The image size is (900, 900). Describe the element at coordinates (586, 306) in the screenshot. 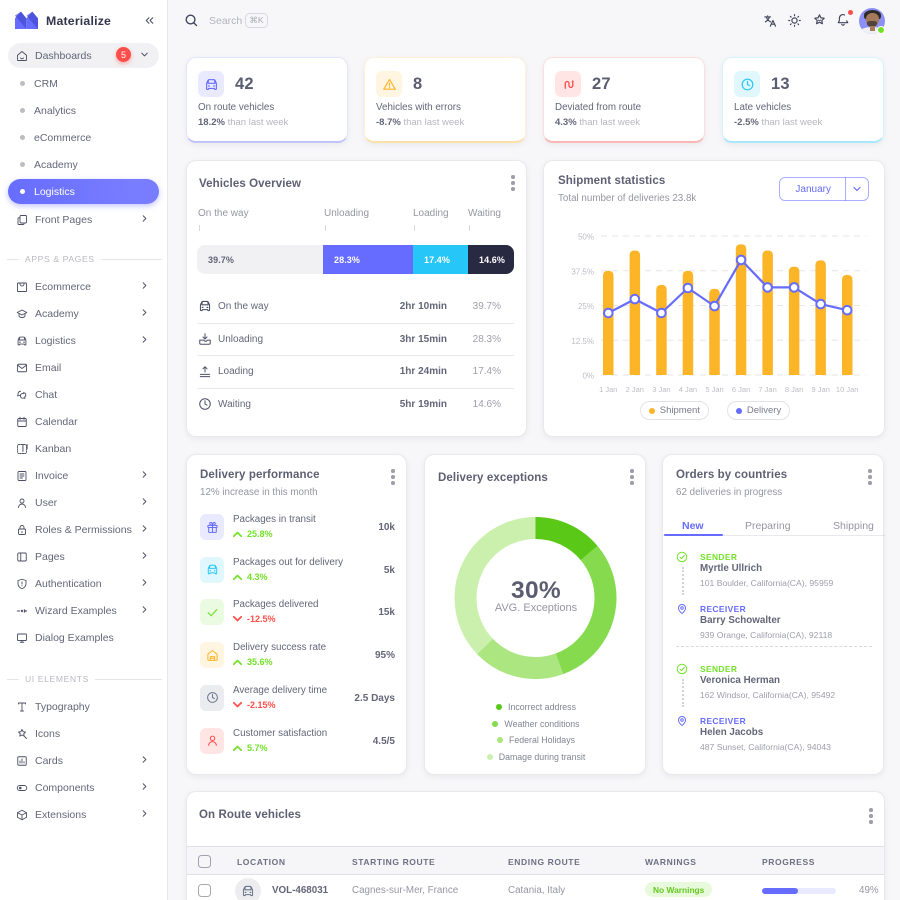

I see `svg-text: 25%` at that location.